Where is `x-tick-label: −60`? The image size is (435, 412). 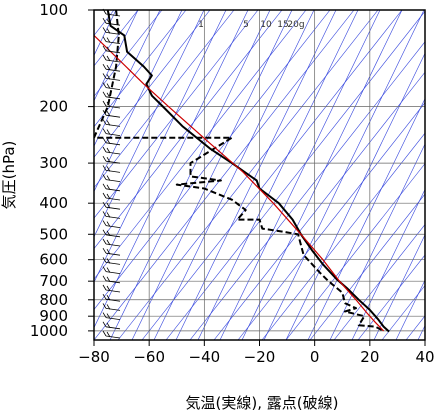
x-tick-label: −60 is located at coordinates (149, 357).